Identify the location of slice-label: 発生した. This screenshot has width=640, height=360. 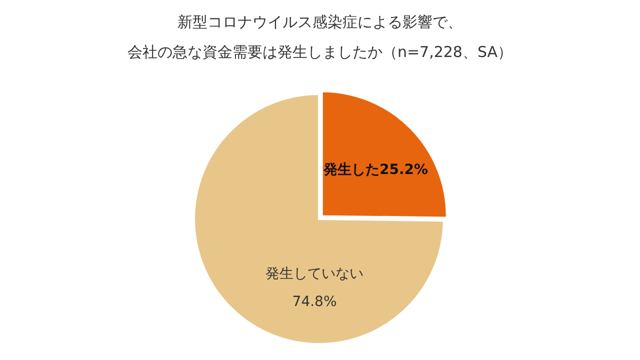
(351, 170).